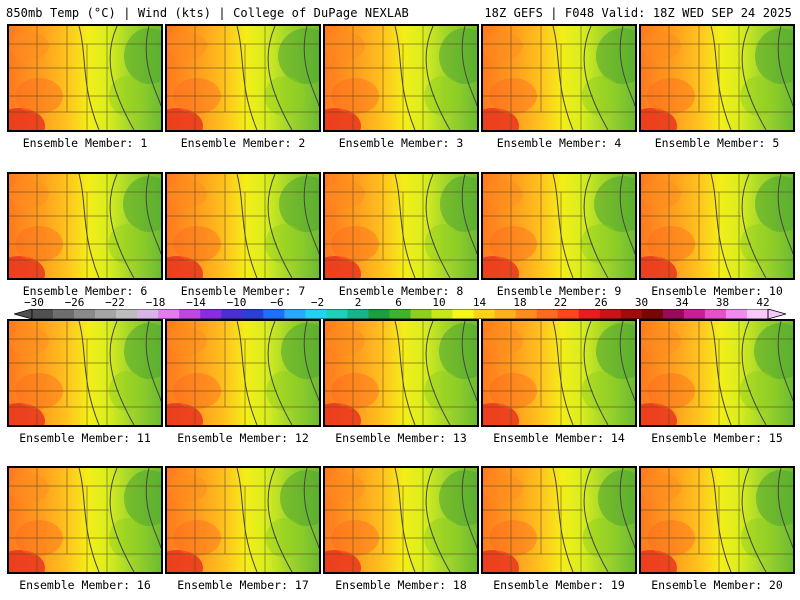 This screenshot has width=800, height=600. What do you see at coordinates (559, 291) in the screenshot?
I see `ensemble-member-label: Ensemble Member: 9` at bounding box center [559, 291].